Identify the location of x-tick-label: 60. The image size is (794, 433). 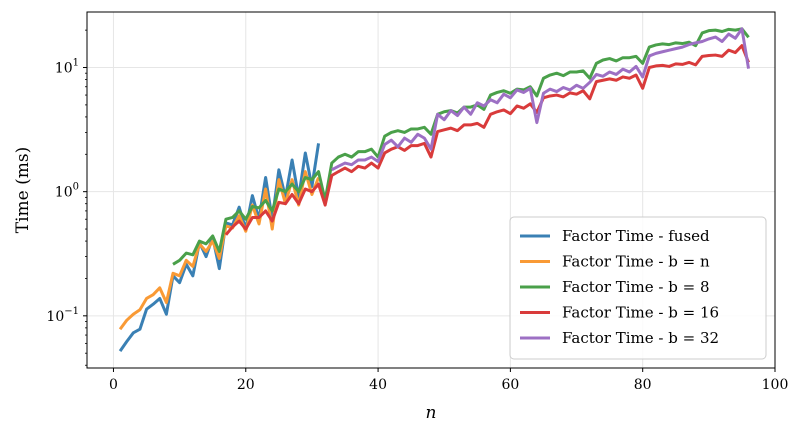
(510, 385).